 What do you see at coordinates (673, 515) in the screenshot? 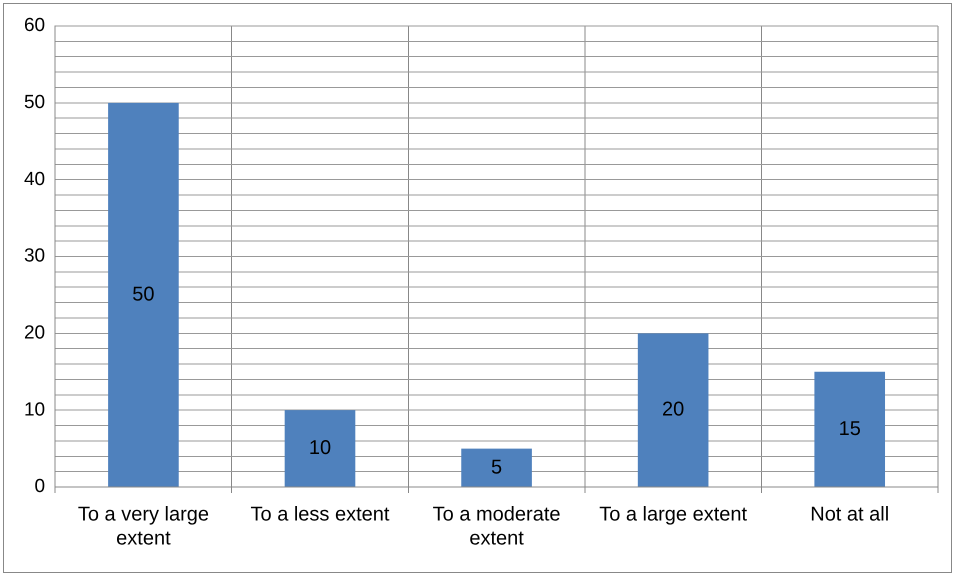
I see `x-tick-label: To a large extent` at bounding box center [673, 515].